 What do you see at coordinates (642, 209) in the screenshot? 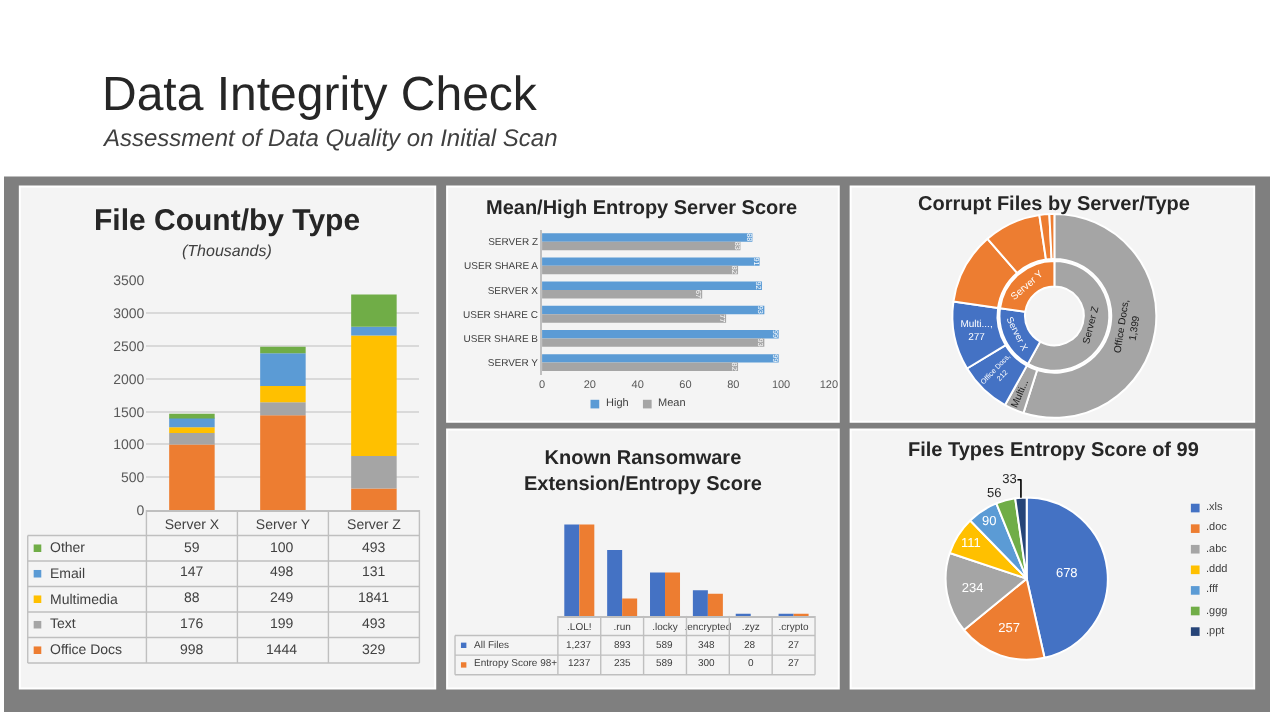
I see `chart-title: Mean/High Entropy Server Score` at bounding box center [642, 209].